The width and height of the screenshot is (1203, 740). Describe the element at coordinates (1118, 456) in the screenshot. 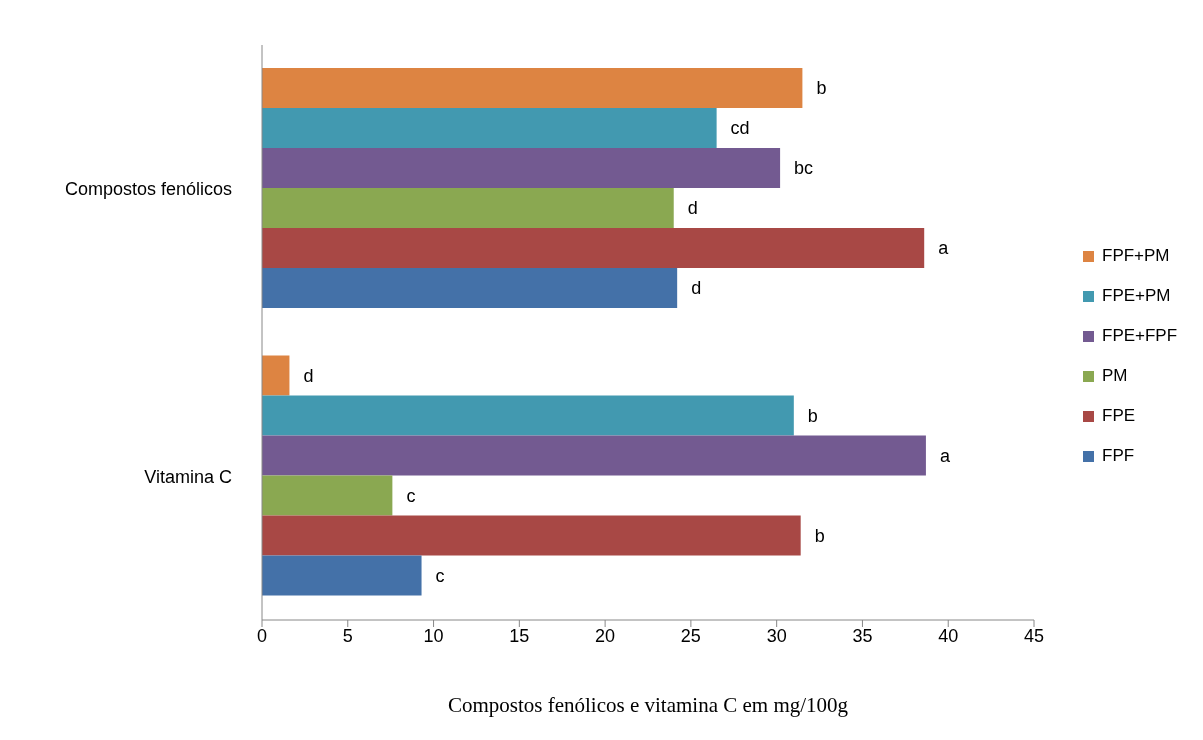

I see `legend-label: FPF` at that location.